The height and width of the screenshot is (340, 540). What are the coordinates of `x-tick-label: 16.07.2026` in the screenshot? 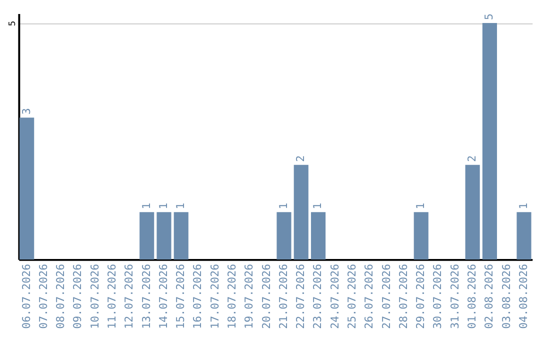 It's located at (197, 296).